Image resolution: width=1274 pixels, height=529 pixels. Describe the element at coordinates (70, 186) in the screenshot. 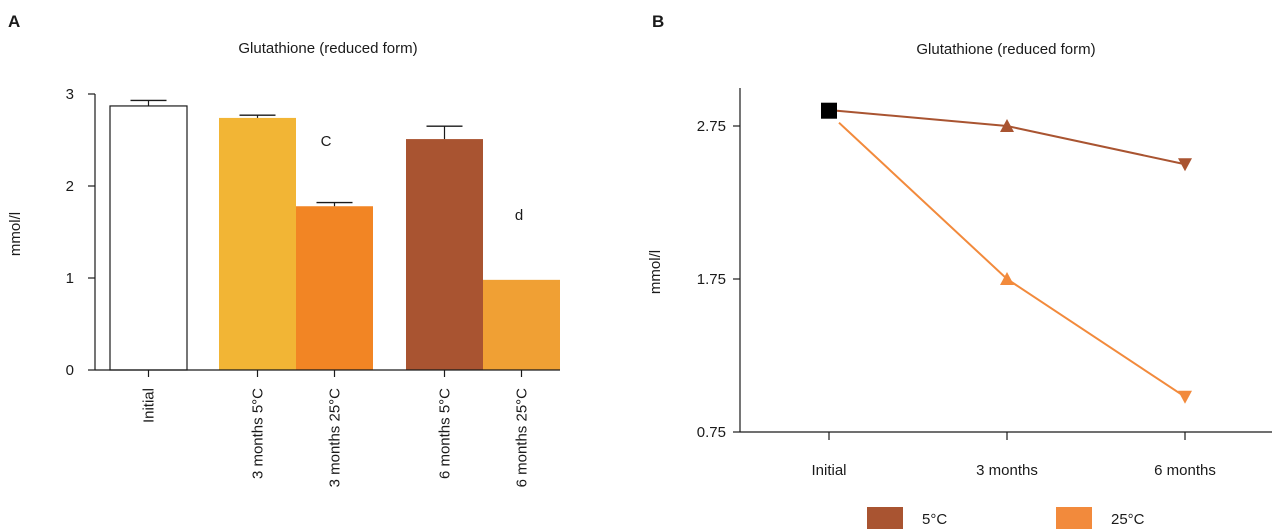

I see `y-tick-label: 2` at that location.